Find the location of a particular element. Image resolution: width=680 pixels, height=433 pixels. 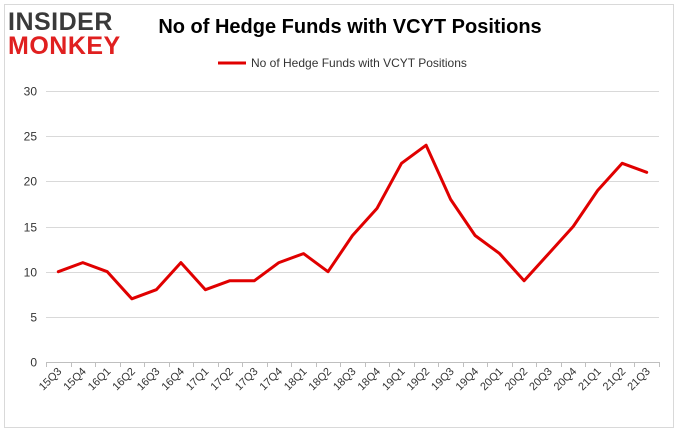

x-tick-label: 16Q2 is located at coordinates (124, 380).